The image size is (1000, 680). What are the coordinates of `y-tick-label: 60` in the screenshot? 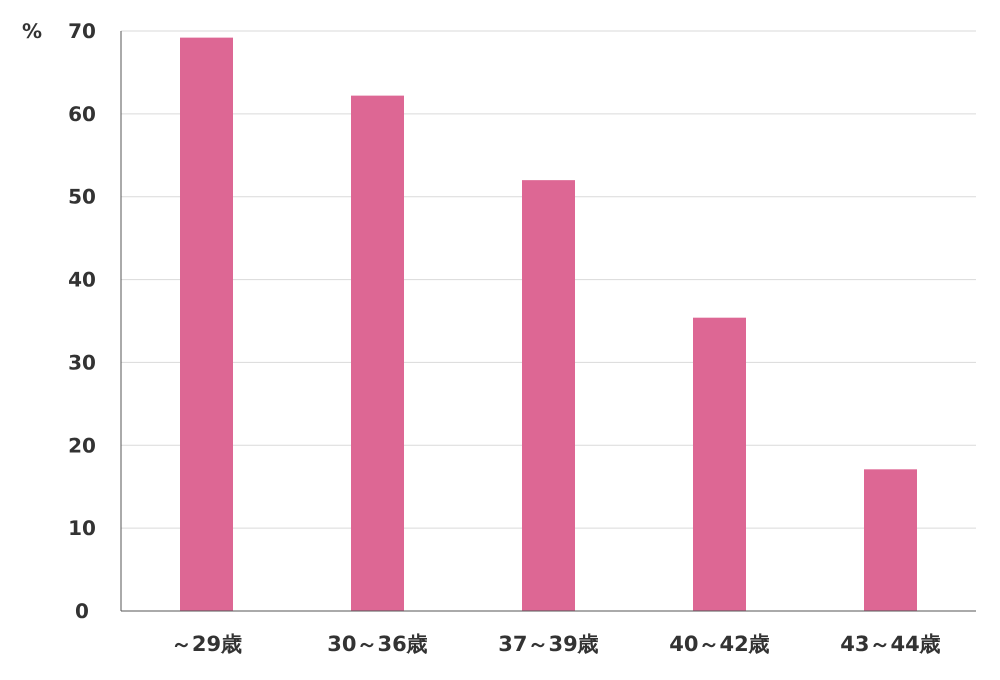 It's located at (82, 114).